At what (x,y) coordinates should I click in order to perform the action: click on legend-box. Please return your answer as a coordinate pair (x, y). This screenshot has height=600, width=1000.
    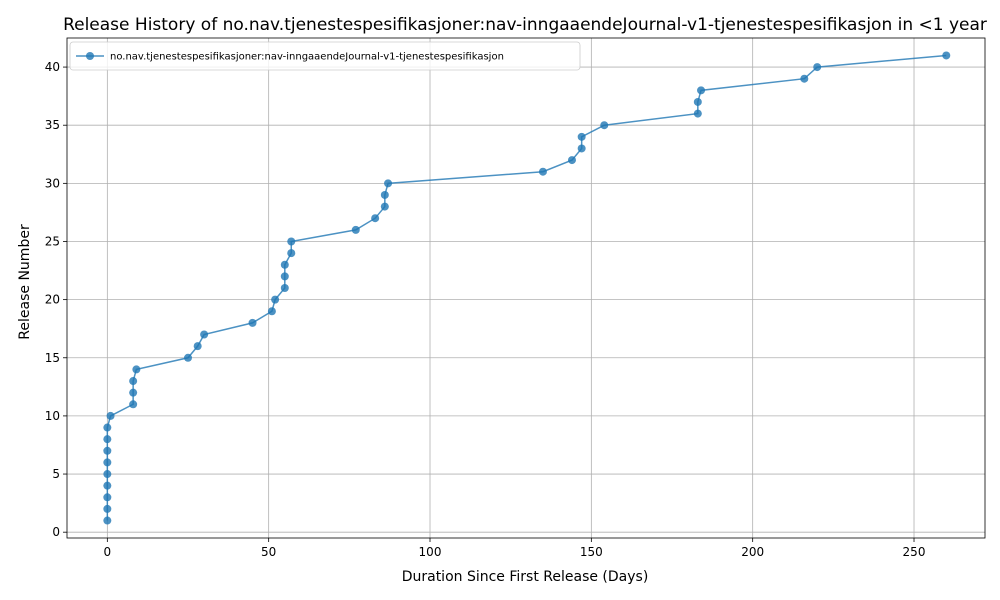
    Looking at the image, I should click on (325, 56).